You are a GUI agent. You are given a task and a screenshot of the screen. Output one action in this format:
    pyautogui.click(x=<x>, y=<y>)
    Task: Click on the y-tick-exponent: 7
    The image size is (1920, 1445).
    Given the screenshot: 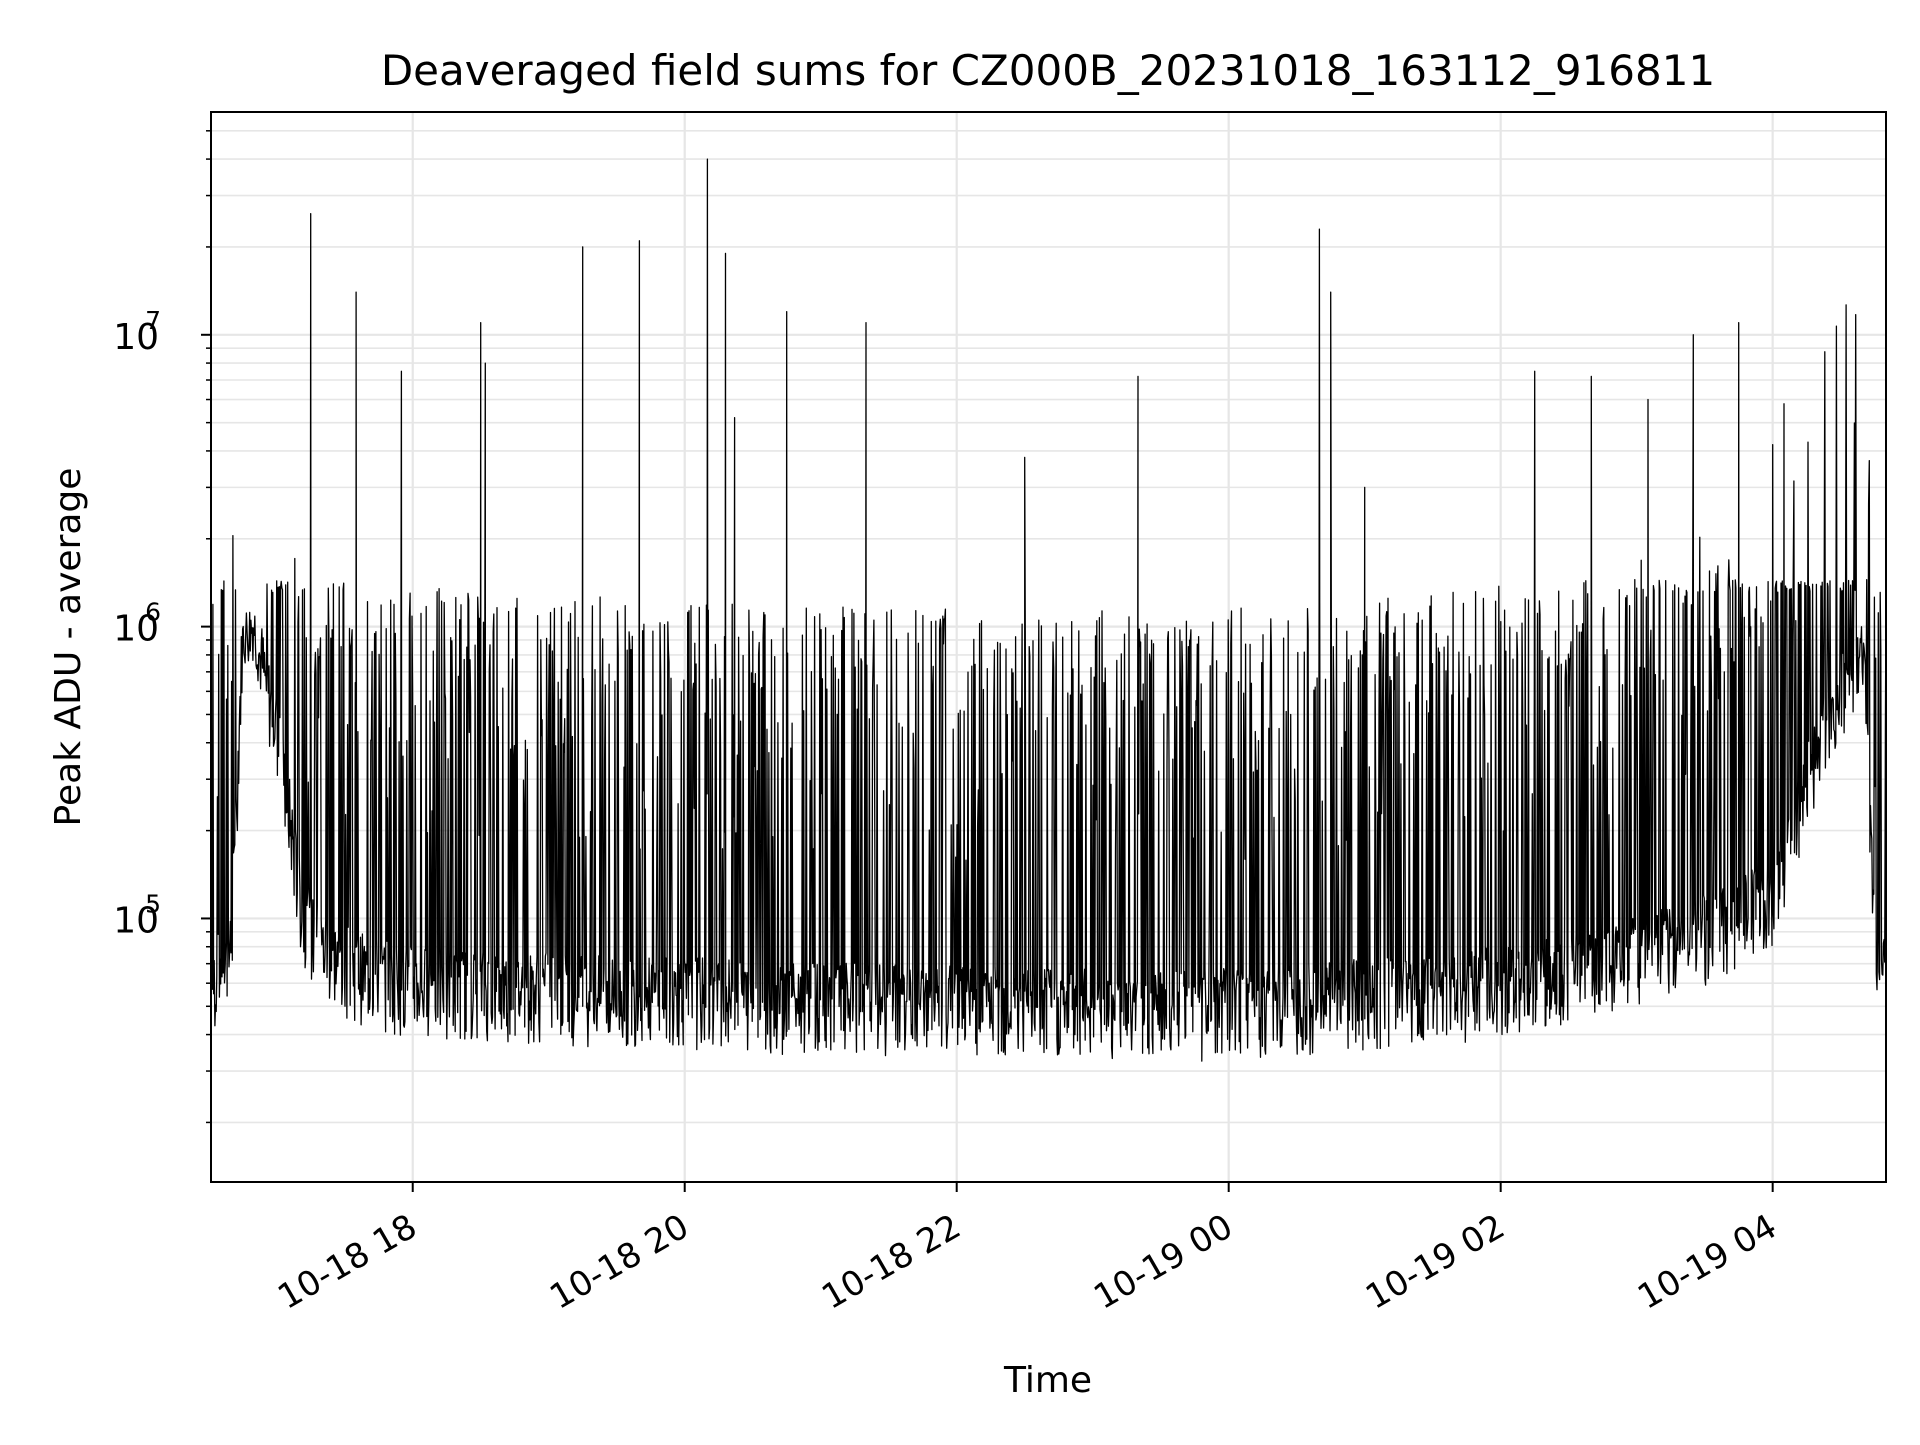 What is the action you would take?
    pyautogui.click(x=153, y=320)
    